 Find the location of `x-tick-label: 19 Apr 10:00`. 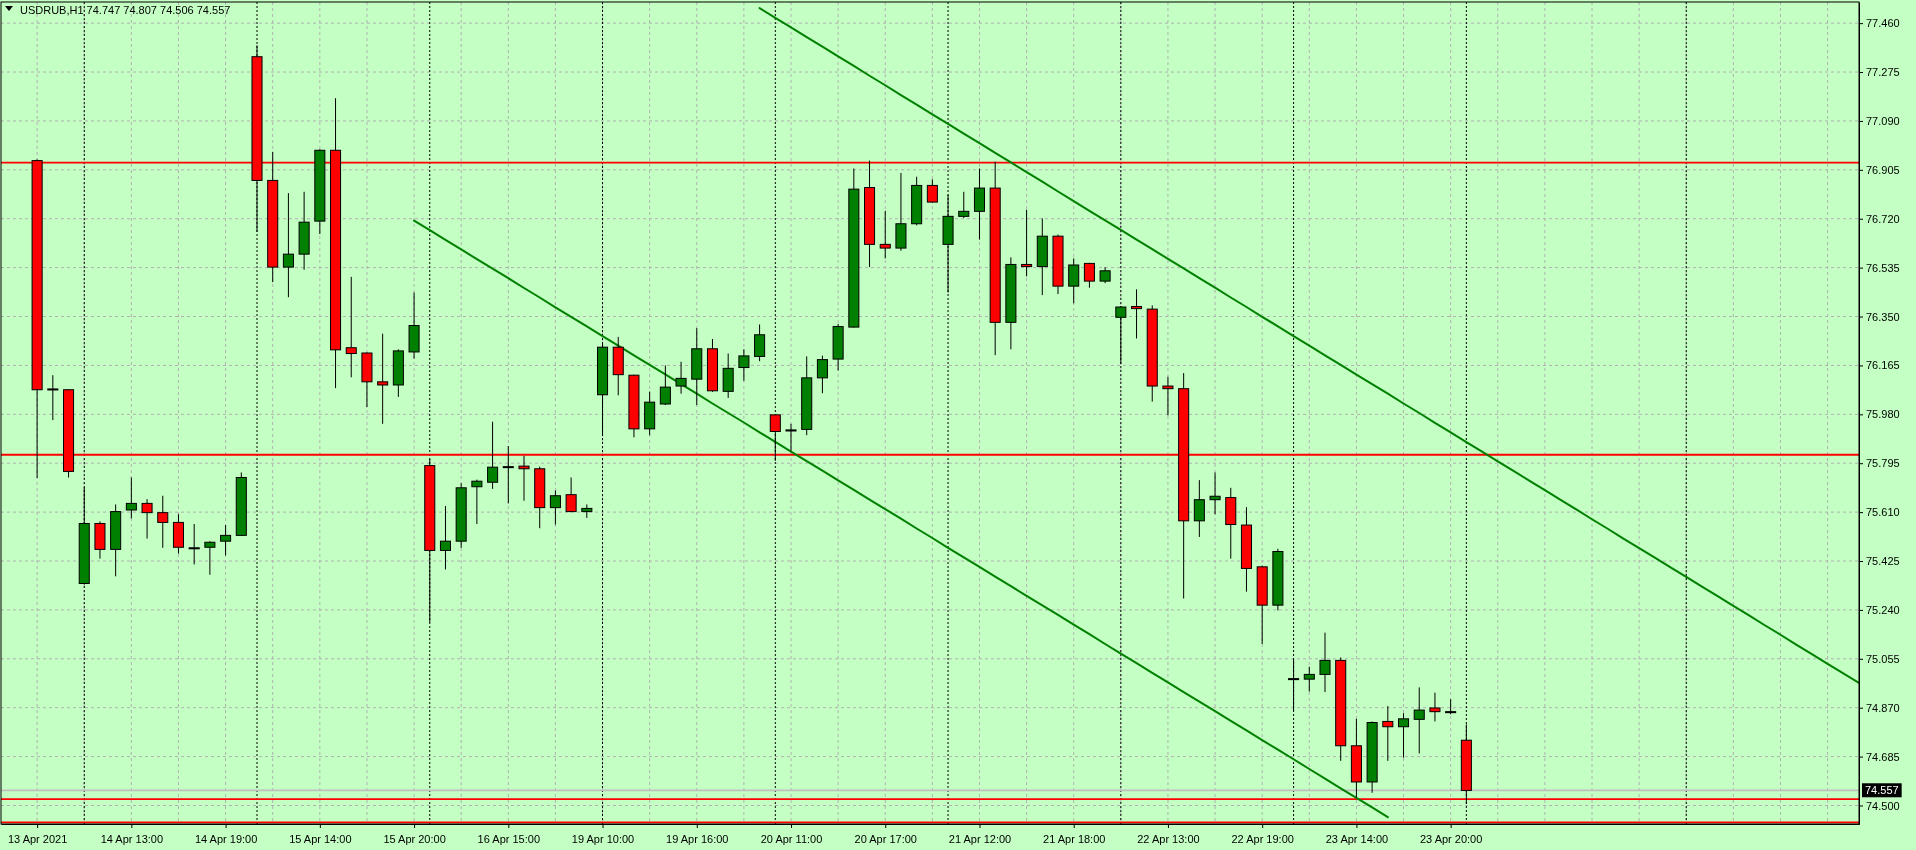

x-tick-label: 19 Apr 10:00 is located at coordinates (603, 838).